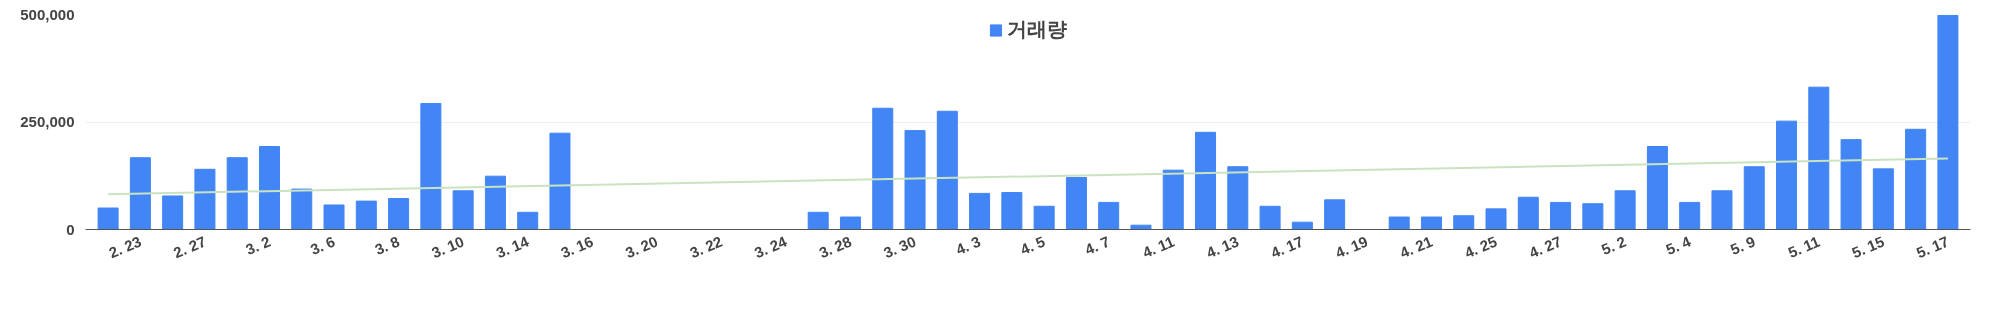 Image resolution: width=2000 pixels, height=323 pixels. Describe the element at coordinates (1480, 247) in the screenshot. I see `x-tick-label: 4. 25` at that location.